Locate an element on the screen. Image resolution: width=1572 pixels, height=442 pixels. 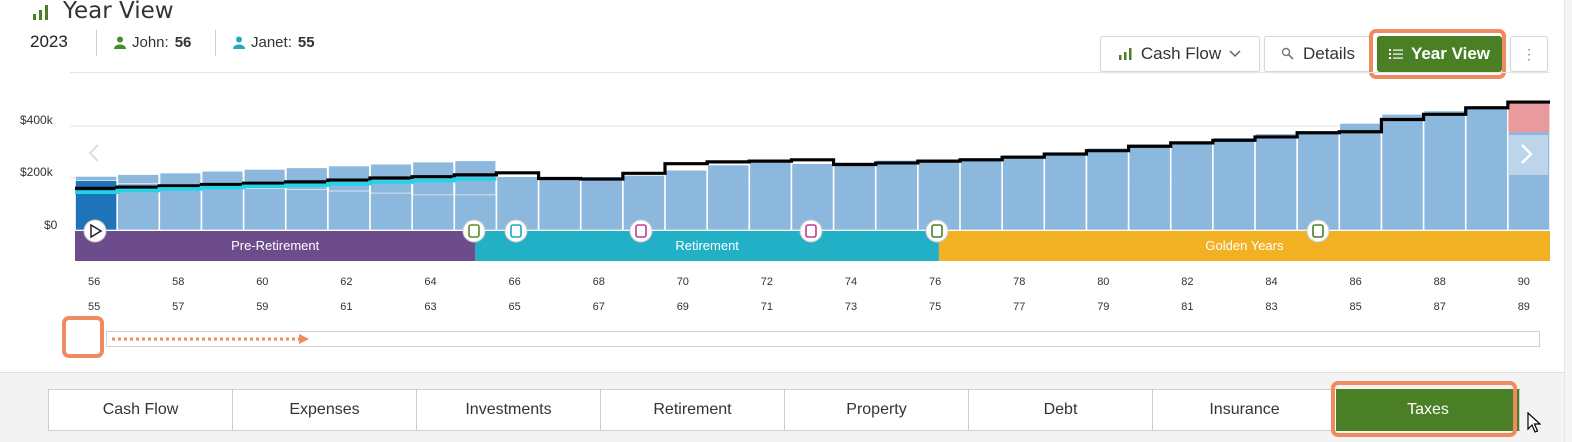
current-year: 2023 is located at coordinates (49, 41).